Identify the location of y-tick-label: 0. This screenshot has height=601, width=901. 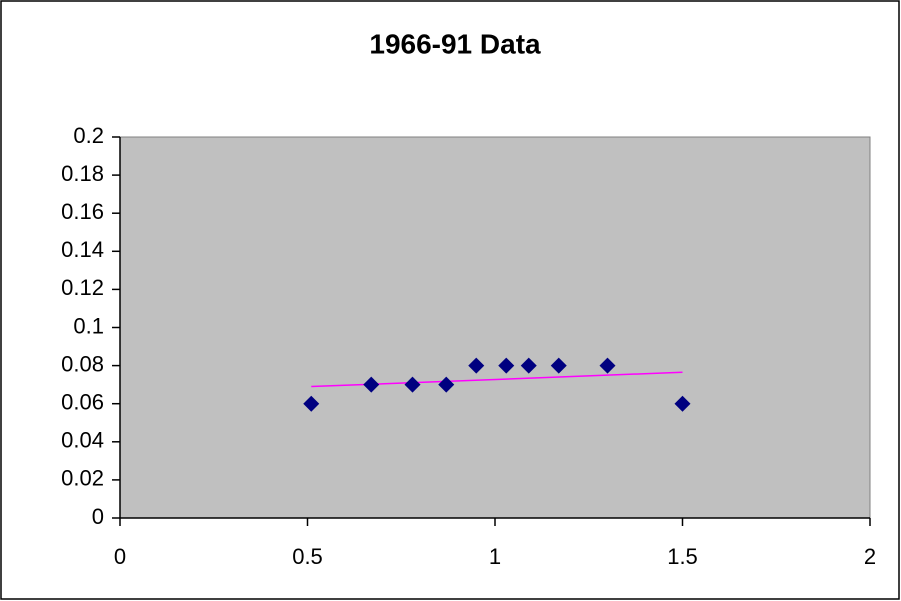
(98, 516).